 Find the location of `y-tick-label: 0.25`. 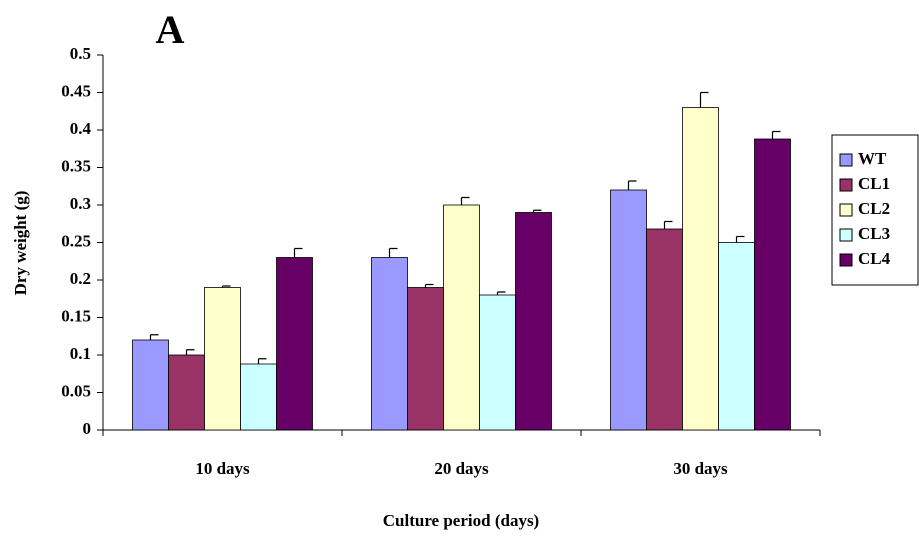

y-tick-label: 0.25 is located at coordinates (76, 240).